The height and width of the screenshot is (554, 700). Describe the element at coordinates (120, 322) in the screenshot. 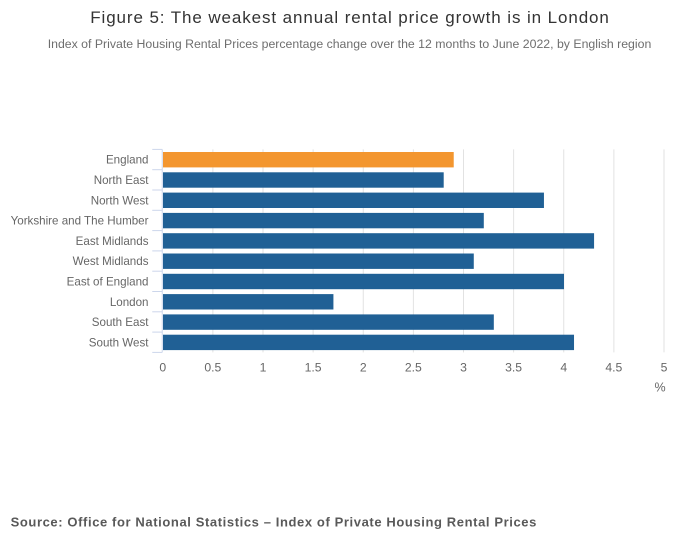

I see `svg-text: South East` at that location.